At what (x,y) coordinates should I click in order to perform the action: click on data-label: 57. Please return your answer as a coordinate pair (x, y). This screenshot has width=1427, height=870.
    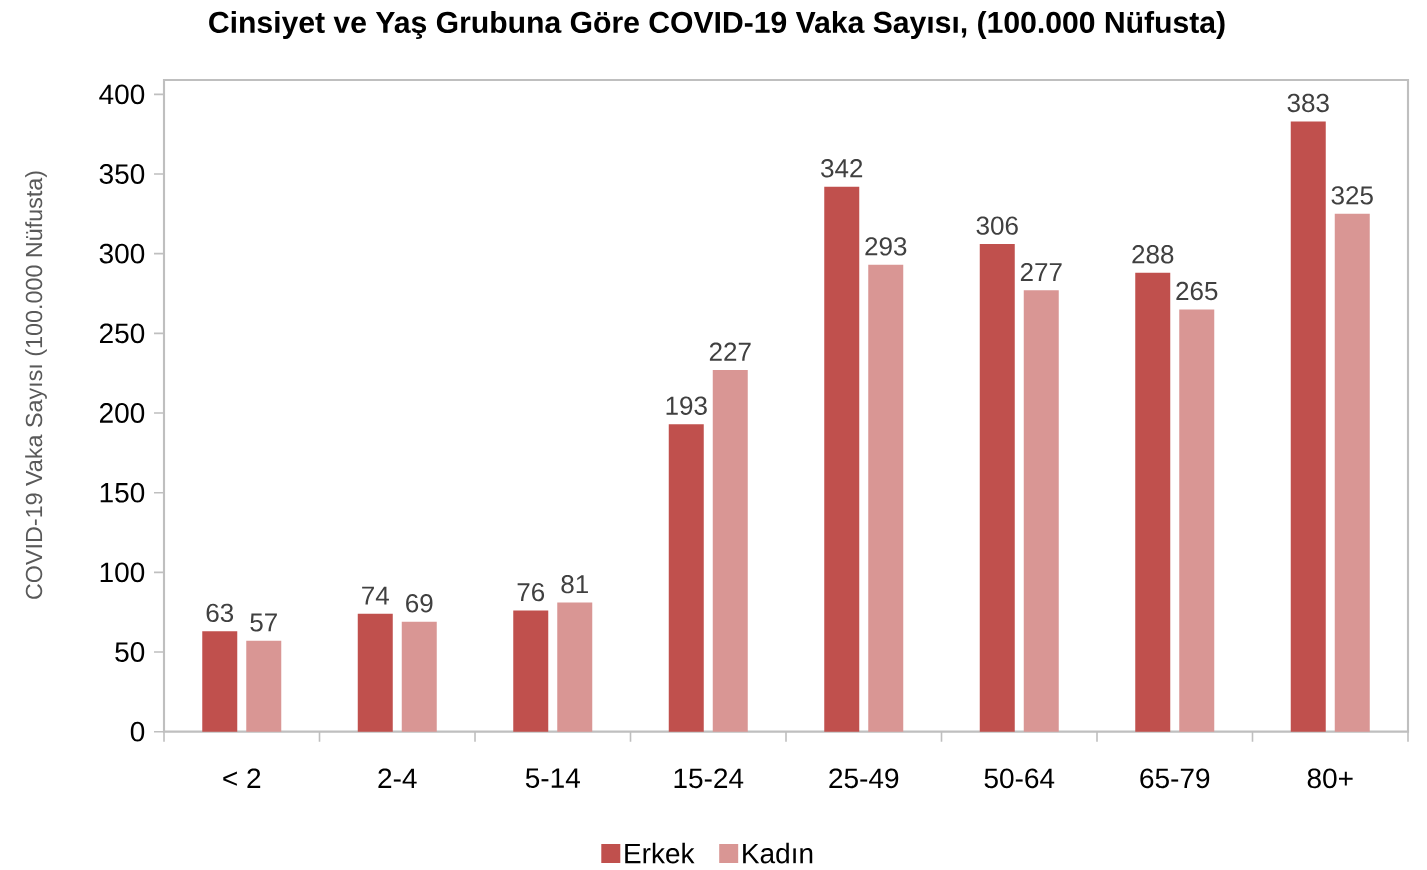
    Looking at the image, I should click on (263, 622).